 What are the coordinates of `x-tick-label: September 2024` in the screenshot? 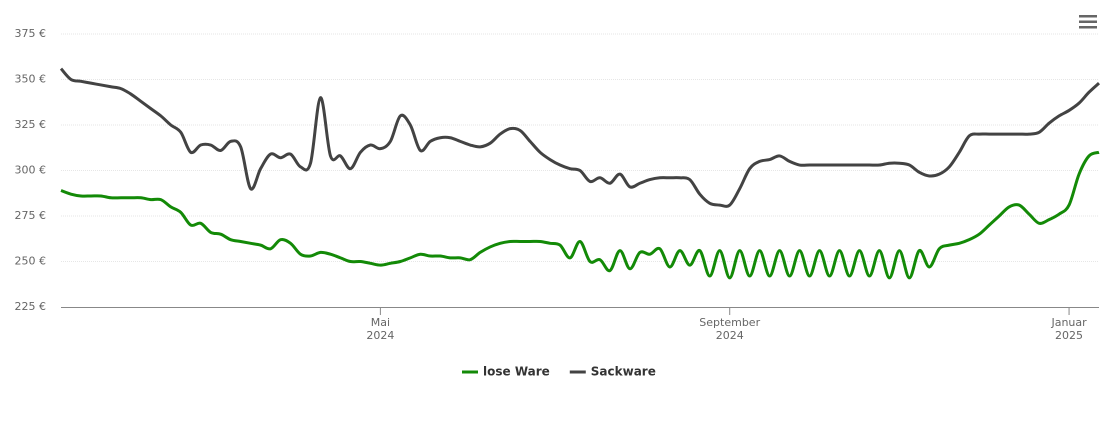 It's located at (729, 329).